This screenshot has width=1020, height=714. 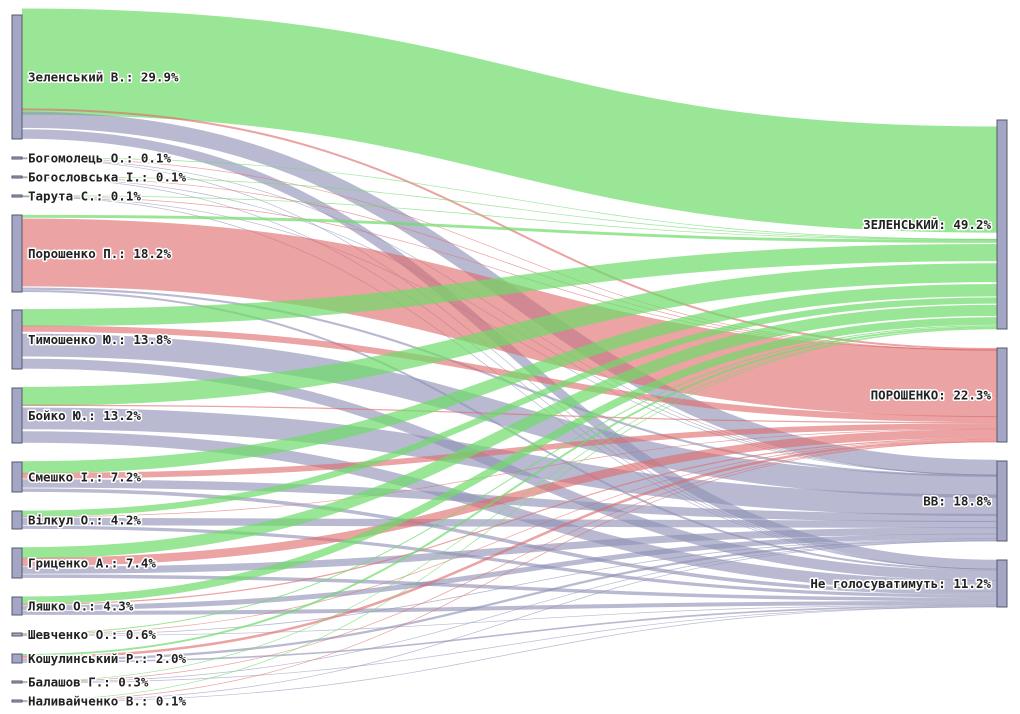 What do you see at coordinates (92, 563) in the screenshot?
I see `source-label-grytsenko: Гриценко А.: 7.4%` at bounding box center [92, 563].